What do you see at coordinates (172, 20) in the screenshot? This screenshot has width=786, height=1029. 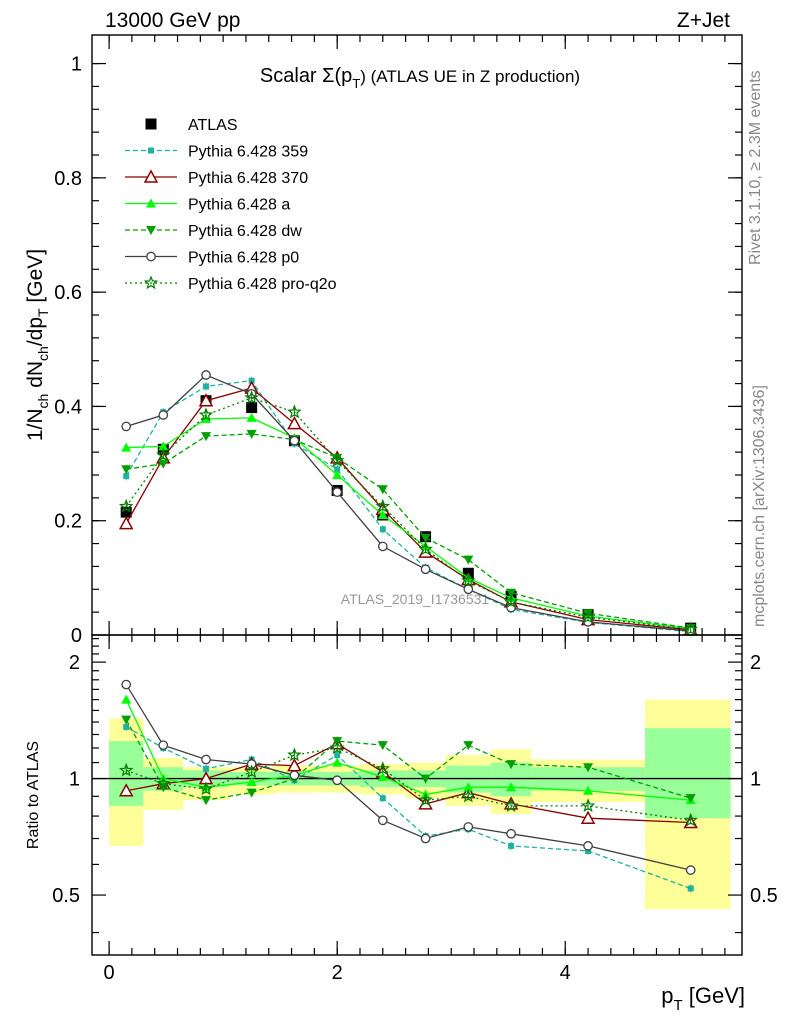 I see `header-left: 13000 GeV pp` at bounding box center [172, 20].